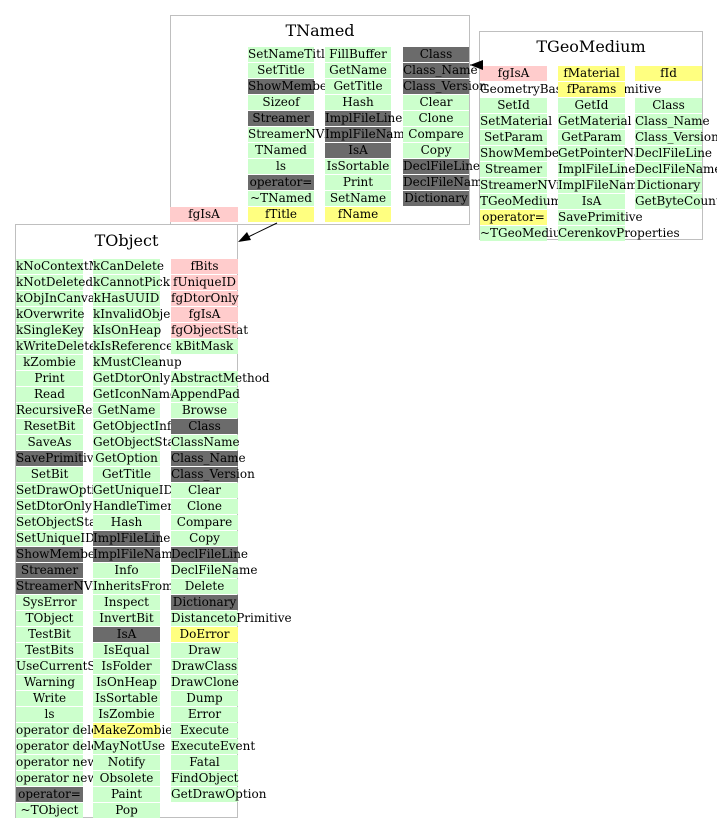  Describe the element at coordinates (600, 217) in the screenshot. I see `tgeomedium-method-cell: SavePrimitive` at that location.